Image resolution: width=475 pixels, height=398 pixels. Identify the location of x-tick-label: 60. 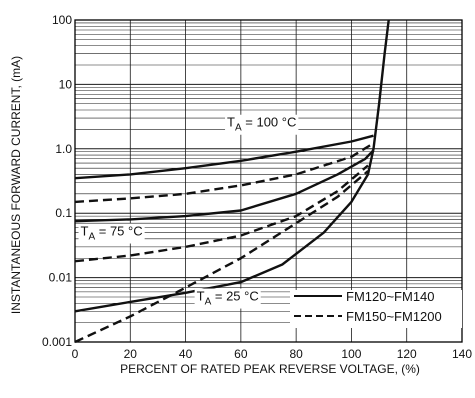
(241, 354).